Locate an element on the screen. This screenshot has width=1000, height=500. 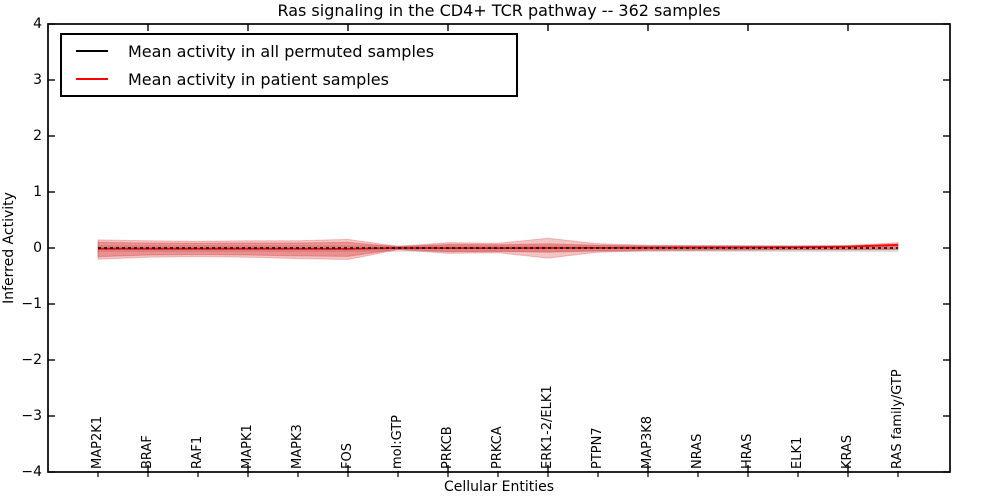
legend-label: Mean activity in all permuted samples is located at coordinates (281, 51).